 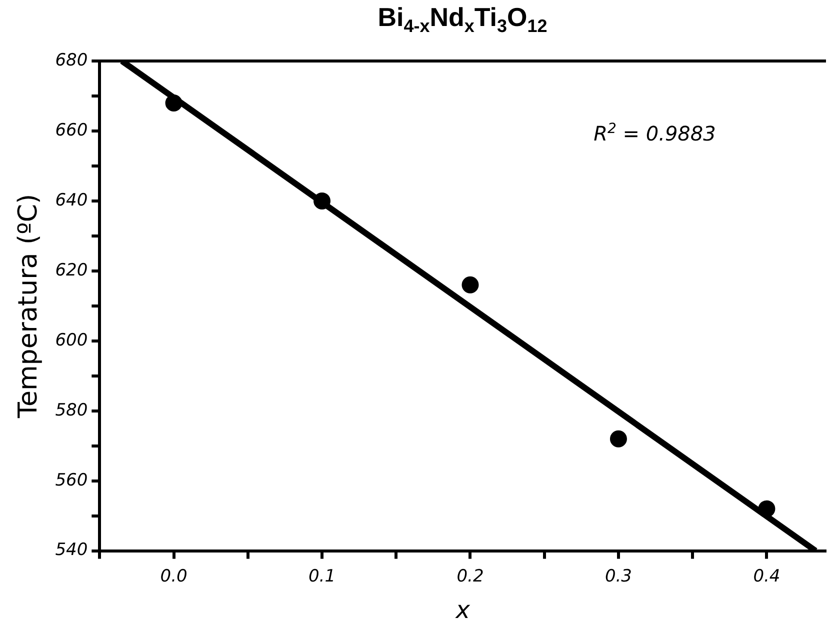 I want to click on x-tick-label: 0.3, so click(x=618, y=576).